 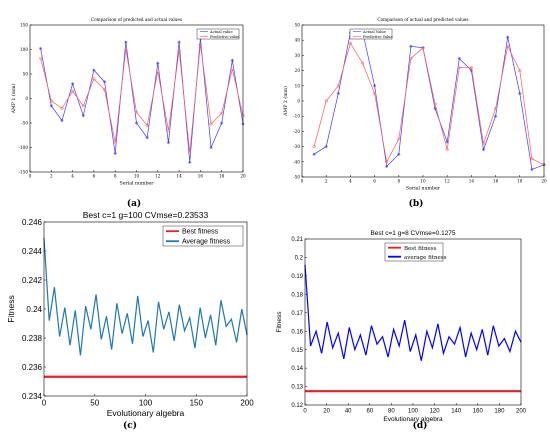 I want to click on x-tick-label: 160, so click(x=478, y=412).